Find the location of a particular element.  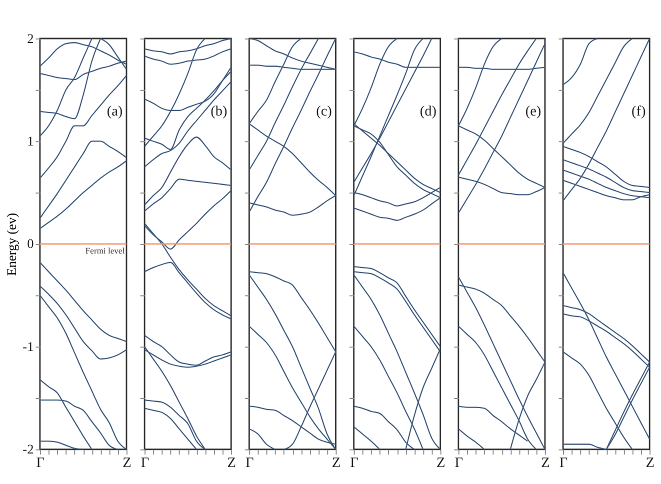

y-tick-label: 0 is located at coordinates (30, 244).